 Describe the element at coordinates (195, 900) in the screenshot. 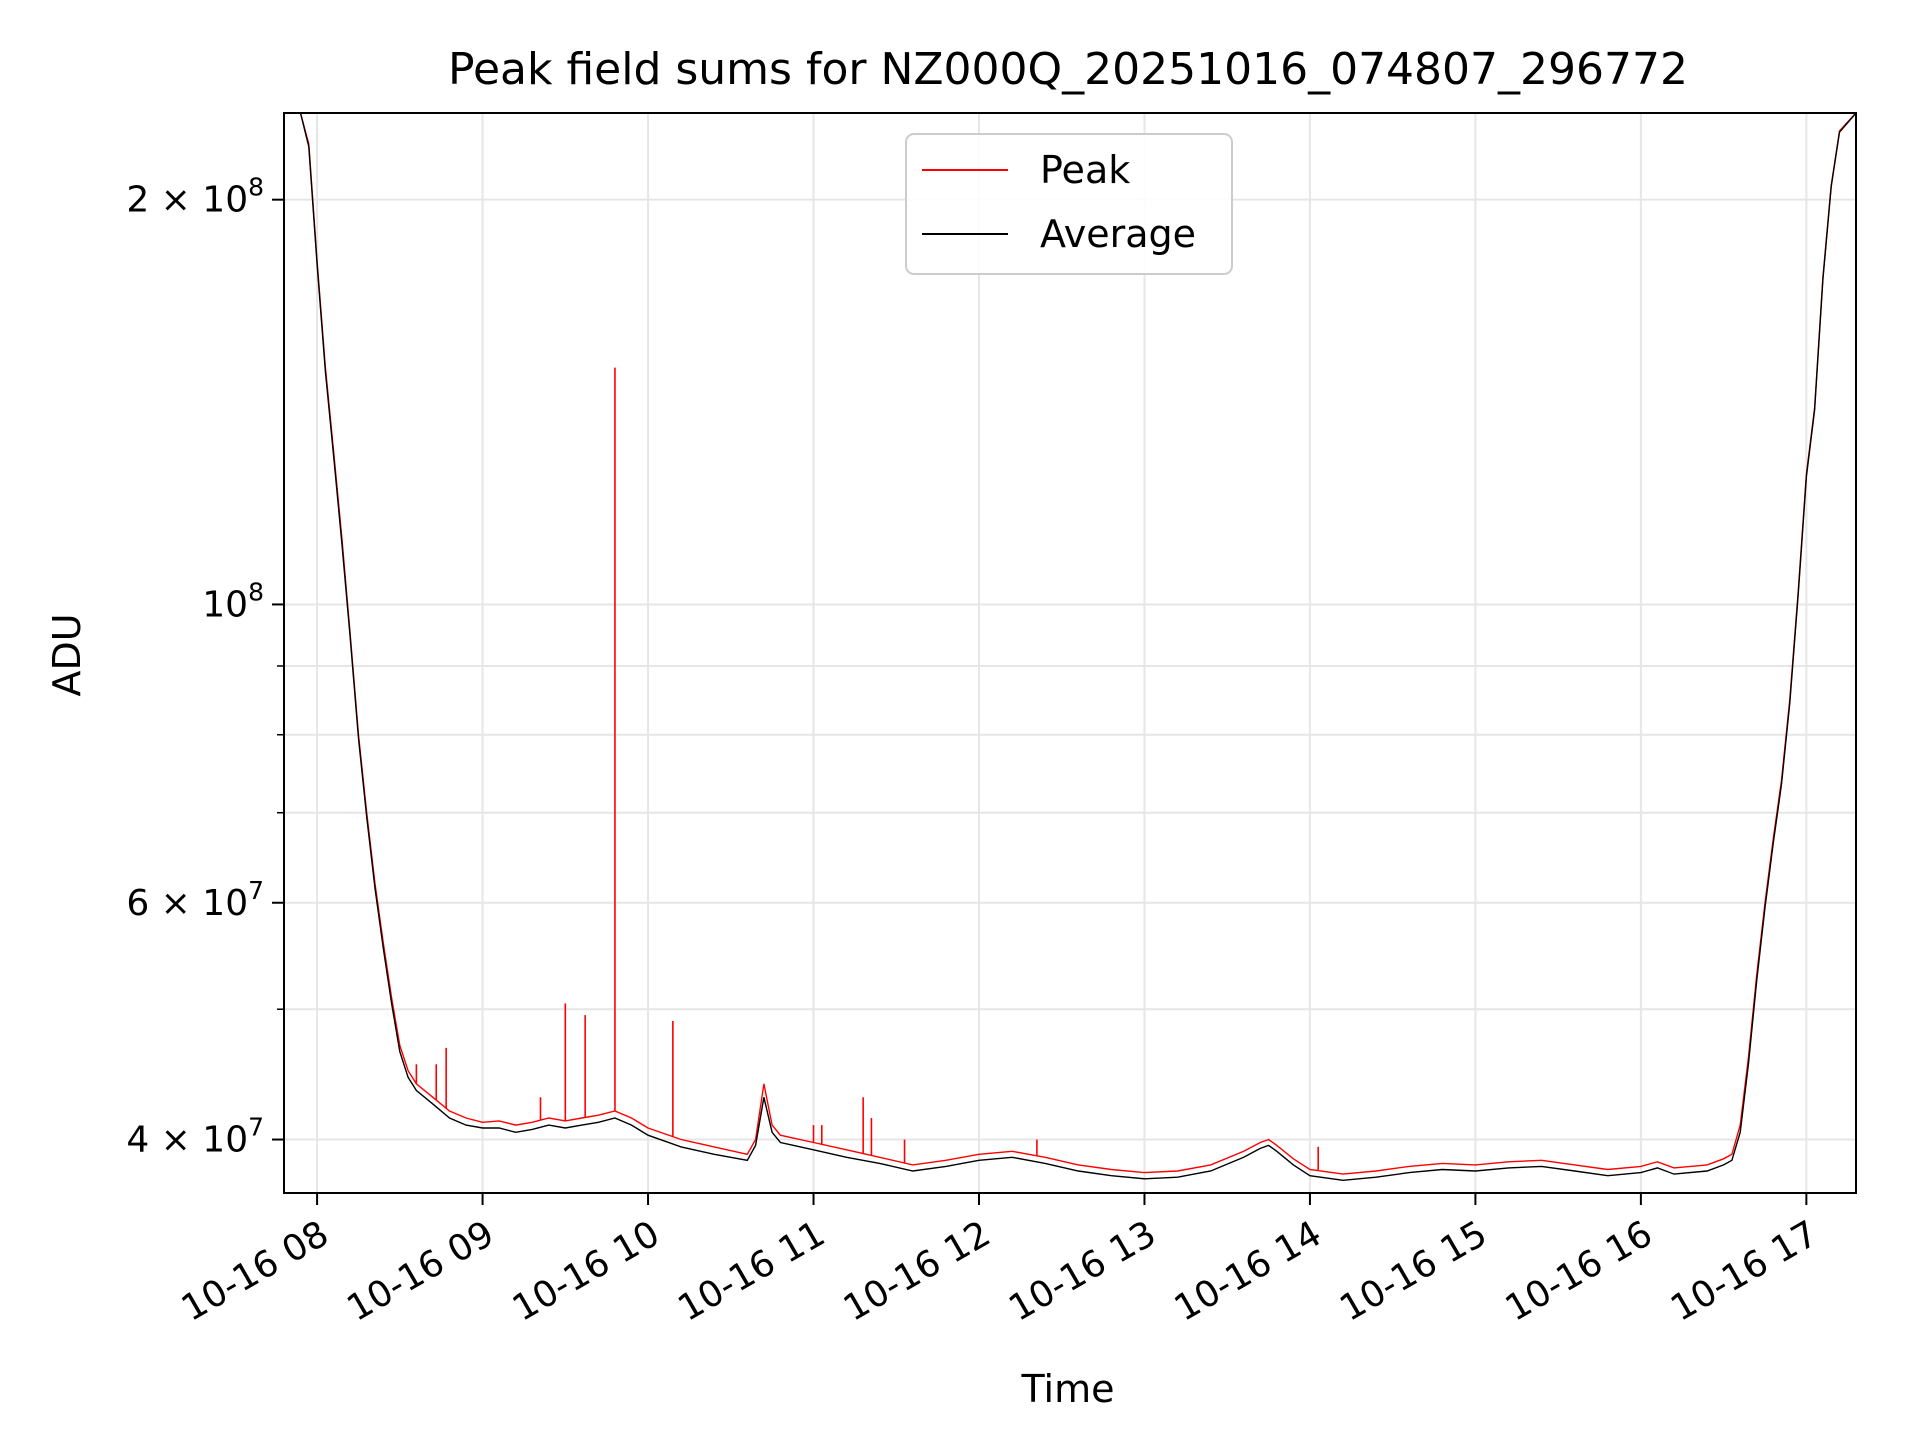

I see `y-tick-label: 6 × 107` at that location.